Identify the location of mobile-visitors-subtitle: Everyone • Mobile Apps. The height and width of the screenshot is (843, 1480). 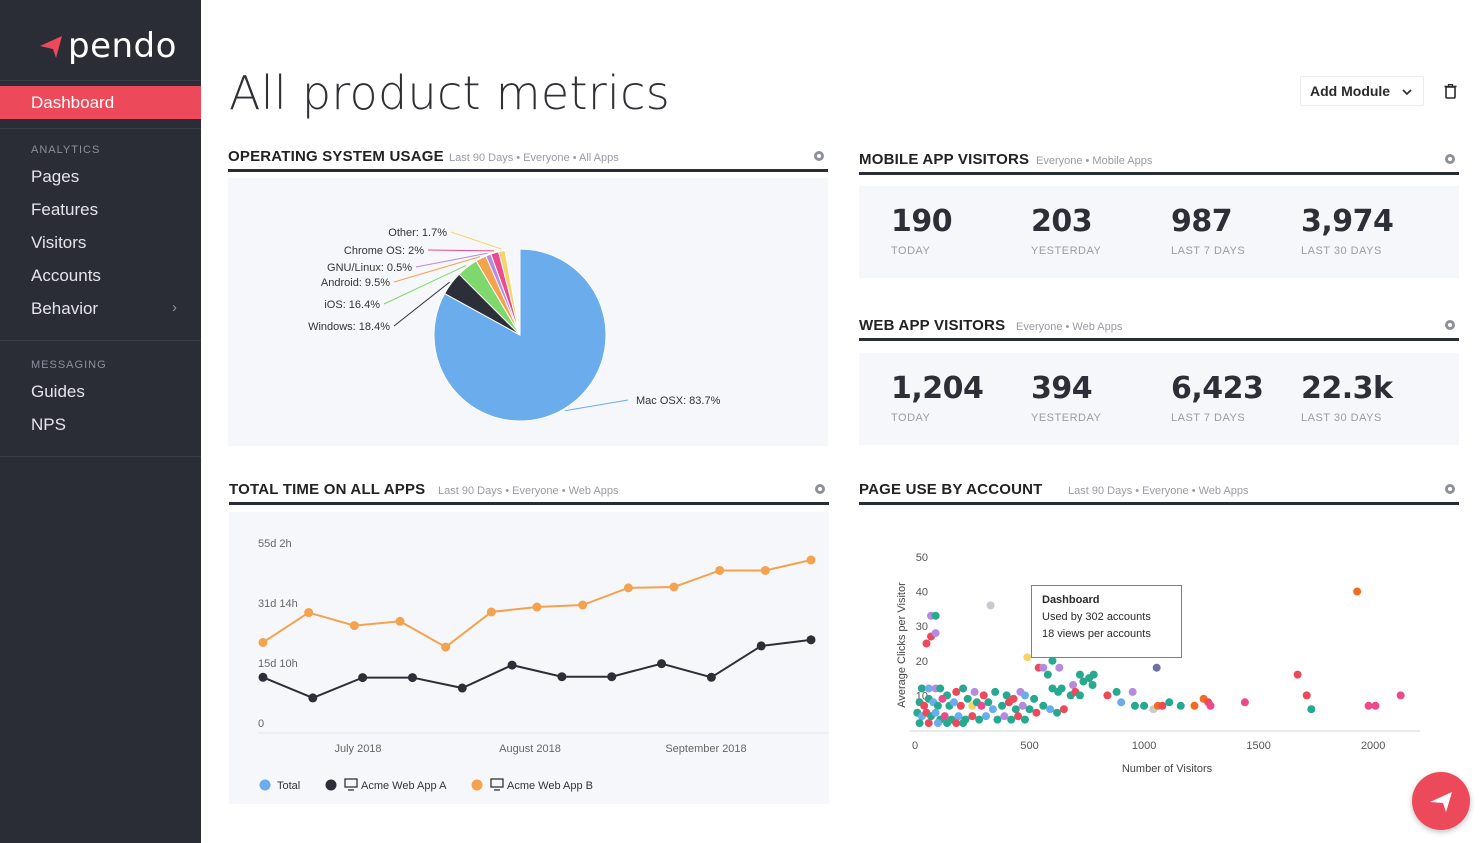
(1094, 161).